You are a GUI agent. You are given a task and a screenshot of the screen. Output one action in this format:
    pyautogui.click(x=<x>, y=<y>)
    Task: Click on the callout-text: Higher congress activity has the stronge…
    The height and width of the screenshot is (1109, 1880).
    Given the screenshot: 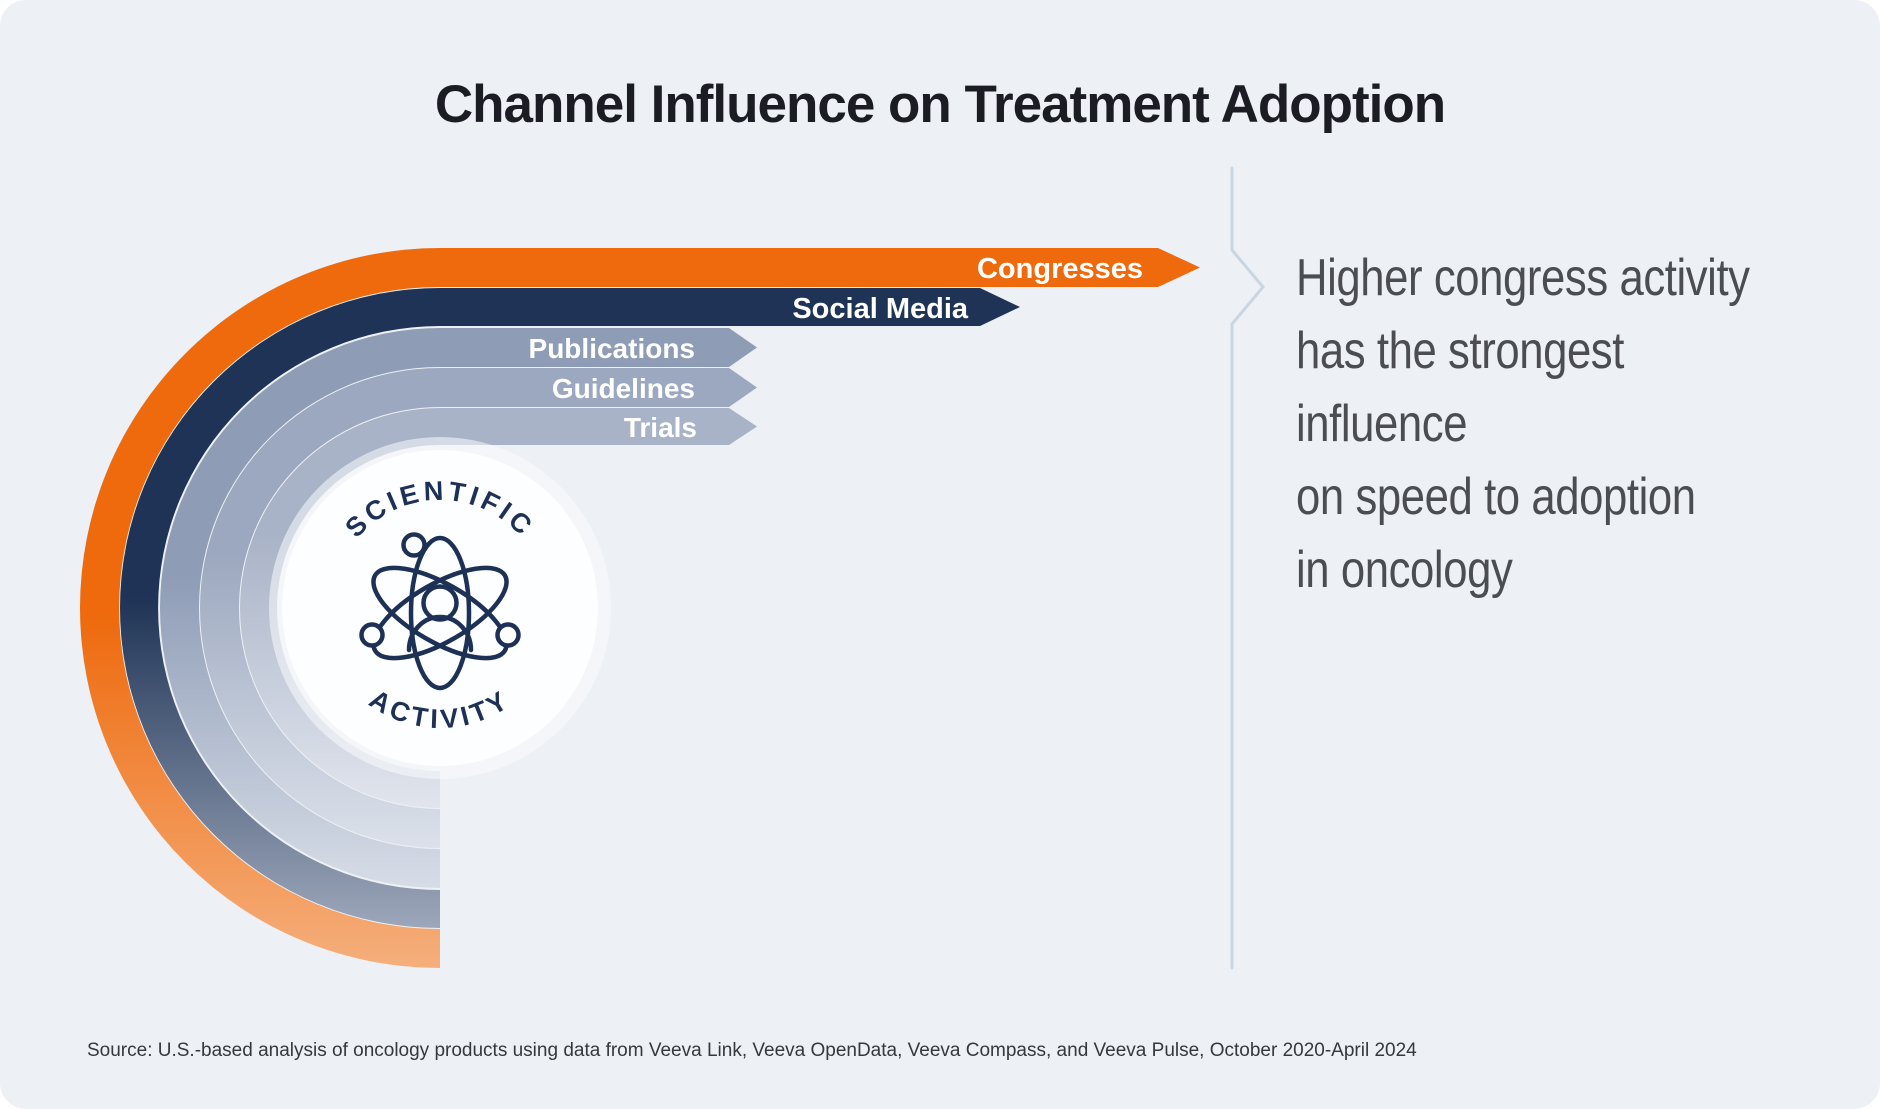 What is the action you would take?
    pyautogui.click(x=1531, y=424)
    